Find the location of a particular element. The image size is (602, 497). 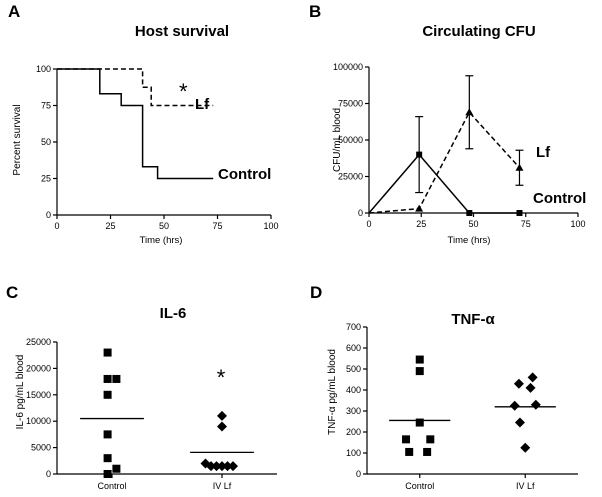

panel-b-y-tick-label: 50000 is located at coordinates (350, 140).